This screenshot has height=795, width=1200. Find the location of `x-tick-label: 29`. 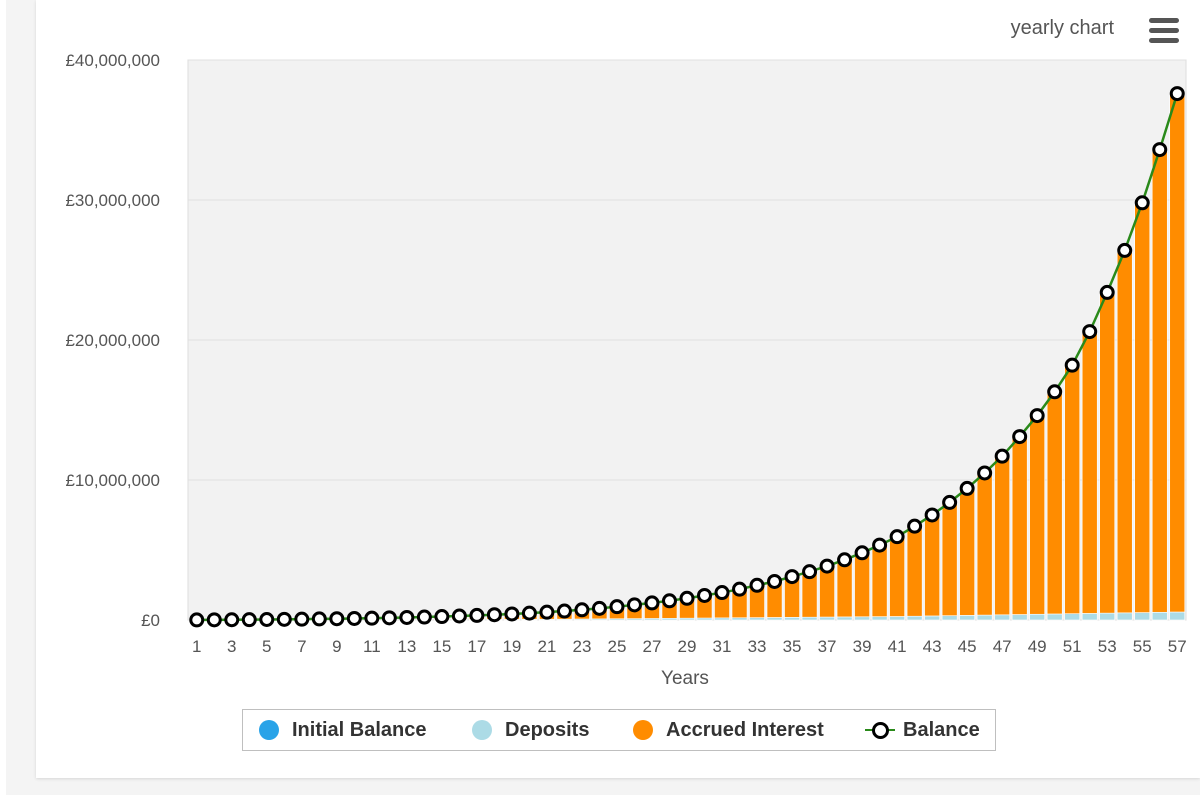

x-tick-label: 29 is located at coordinates (687, 646).